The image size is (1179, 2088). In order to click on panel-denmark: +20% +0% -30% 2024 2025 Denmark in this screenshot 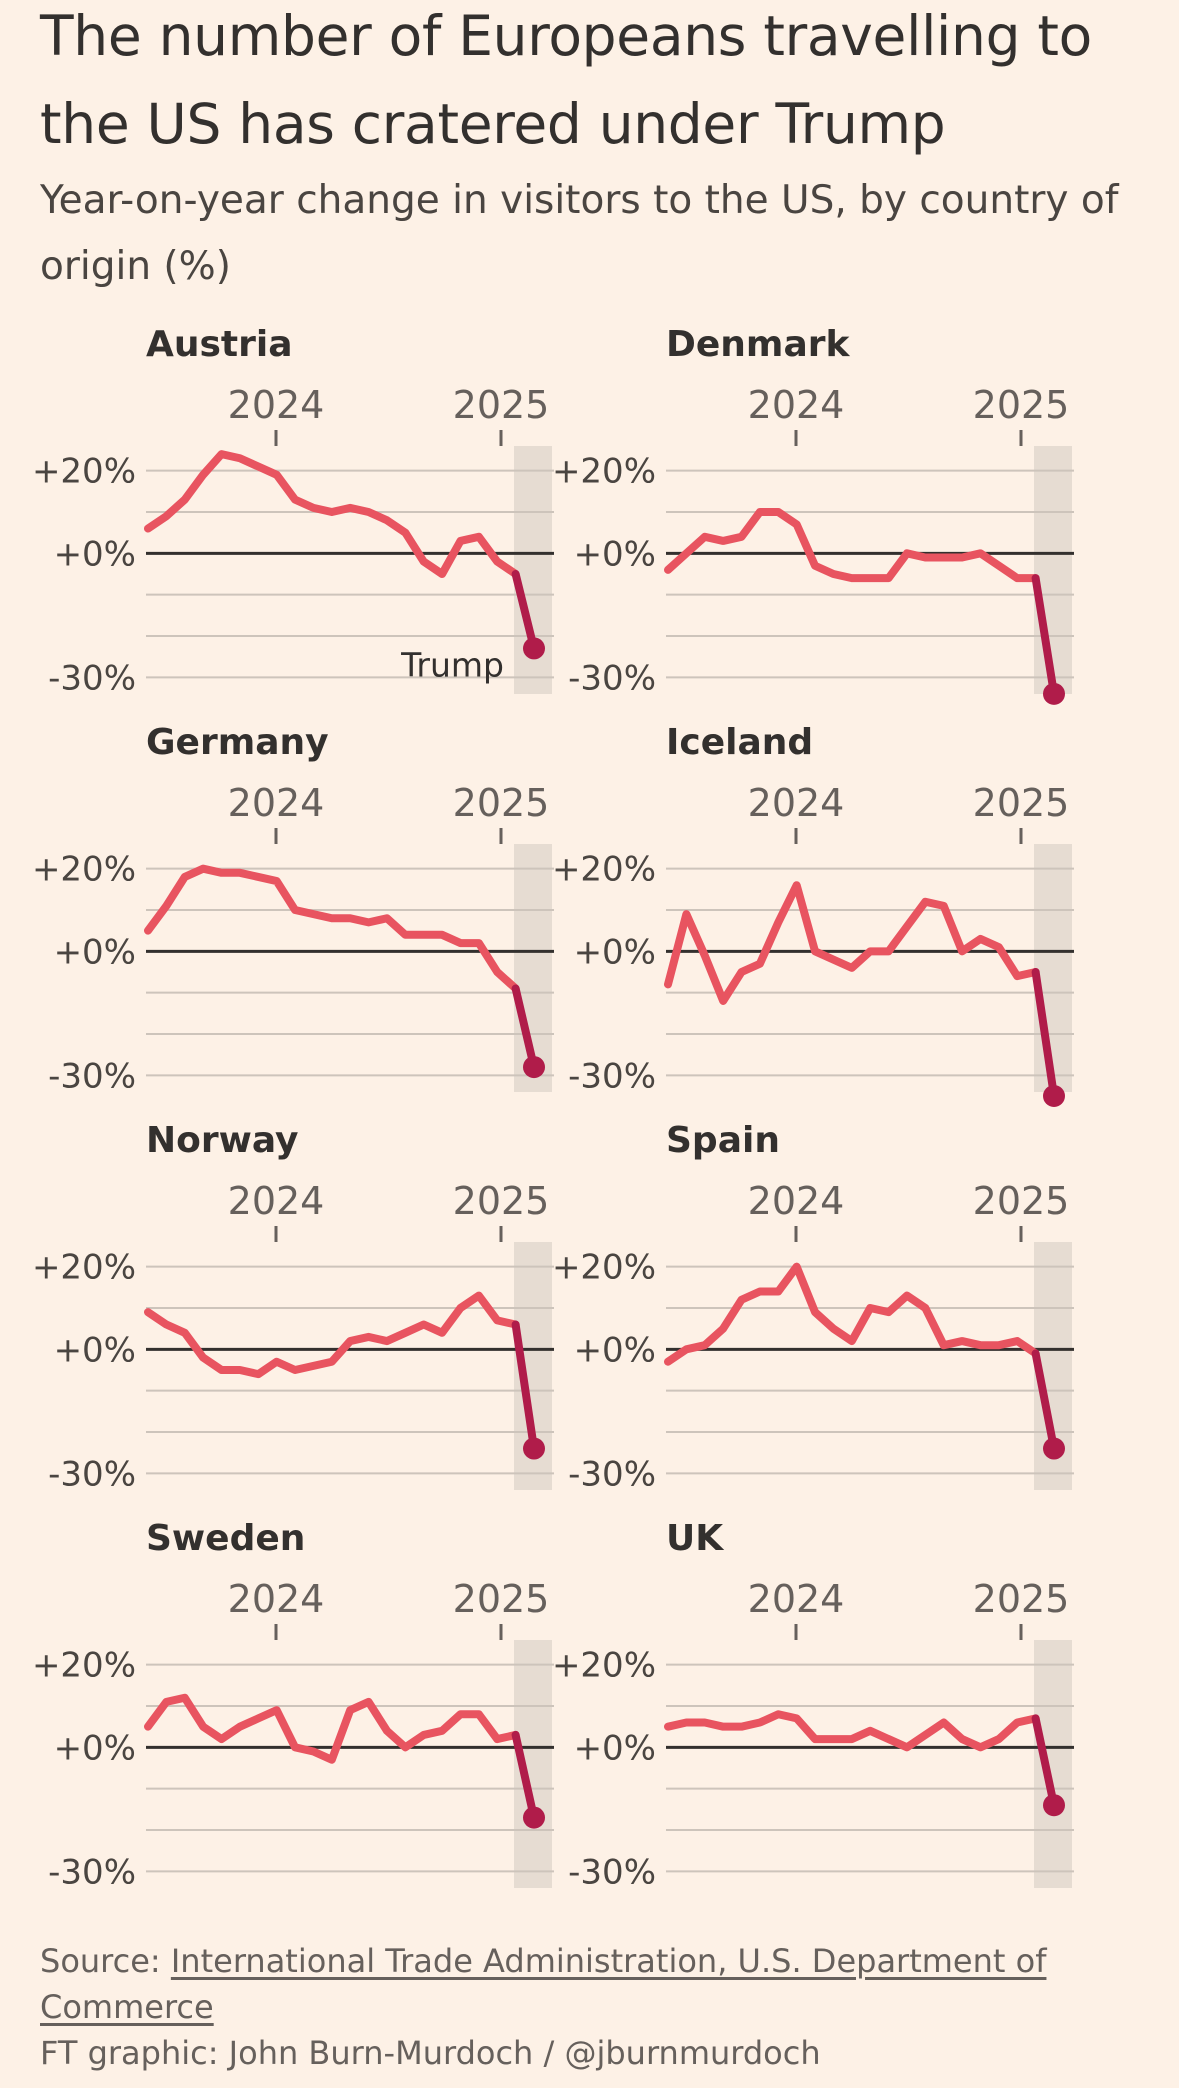, I will do `click(813, 514)`.